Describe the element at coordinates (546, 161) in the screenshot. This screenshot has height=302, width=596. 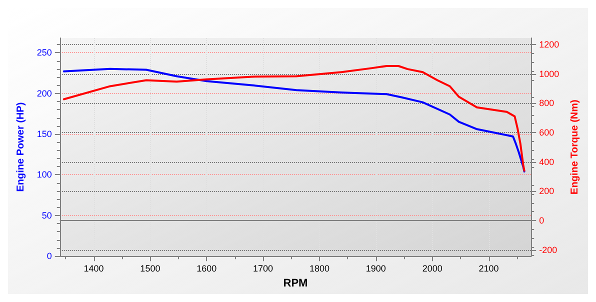
I see `y2-tick-label: 400` at that location.